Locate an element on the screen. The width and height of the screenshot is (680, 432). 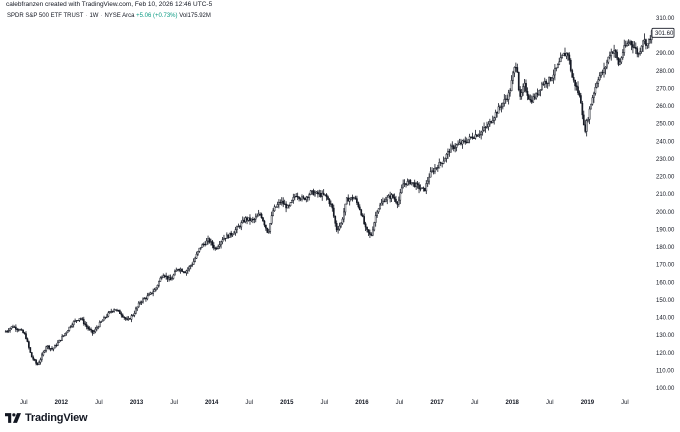
x-tick-label: Jul is located at coordinates (400, 403).